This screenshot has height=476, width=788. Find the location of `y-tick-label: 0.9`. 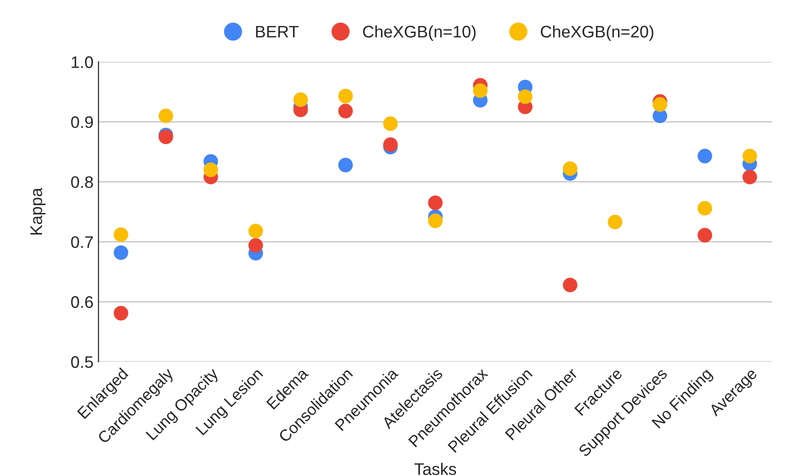

y-tick-label: 0.9 is located at coordinates (82, 122).